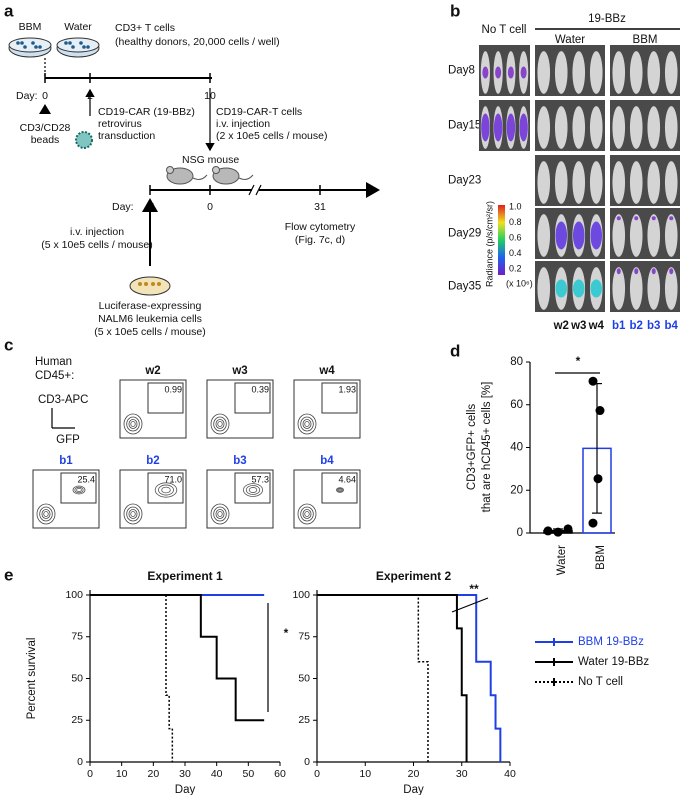  What do you see at coordinates (516, 362) in the screenshot?
I see `label: 80` at bounding box center [516, 362].